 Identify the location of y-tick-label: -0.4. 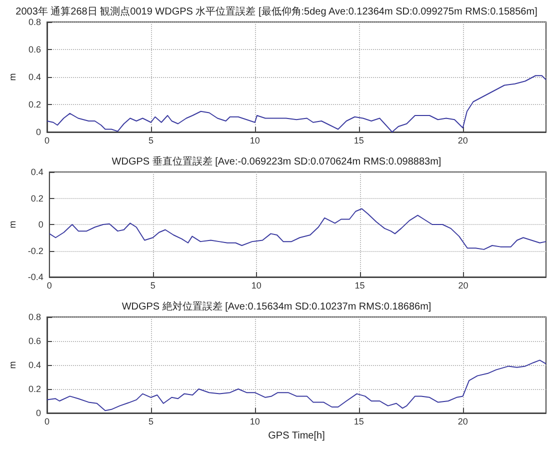
(36, 277).